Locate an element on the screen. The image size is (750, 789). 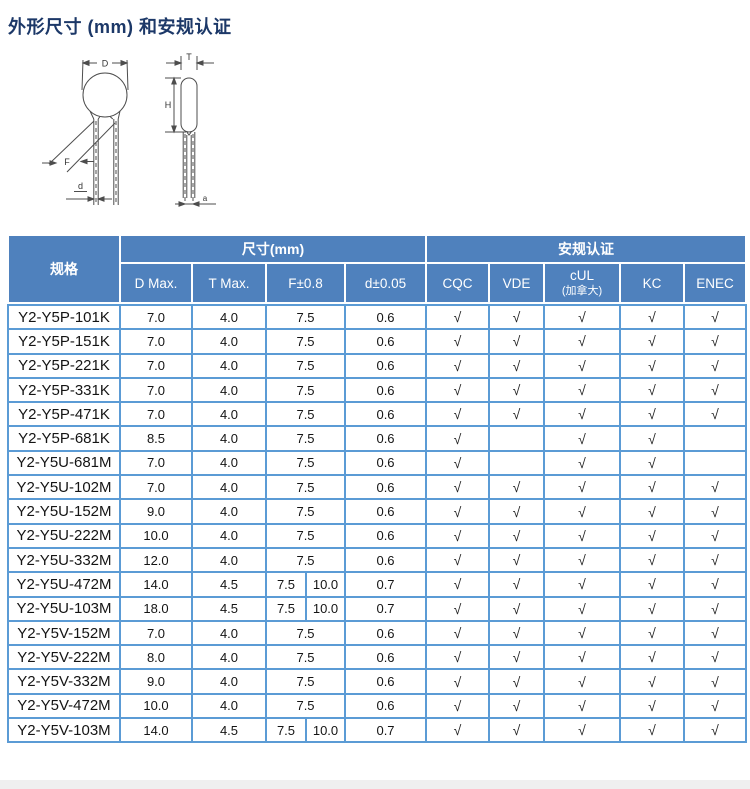
col-header-f: F±0.8 is located at coordinates (305, 283).